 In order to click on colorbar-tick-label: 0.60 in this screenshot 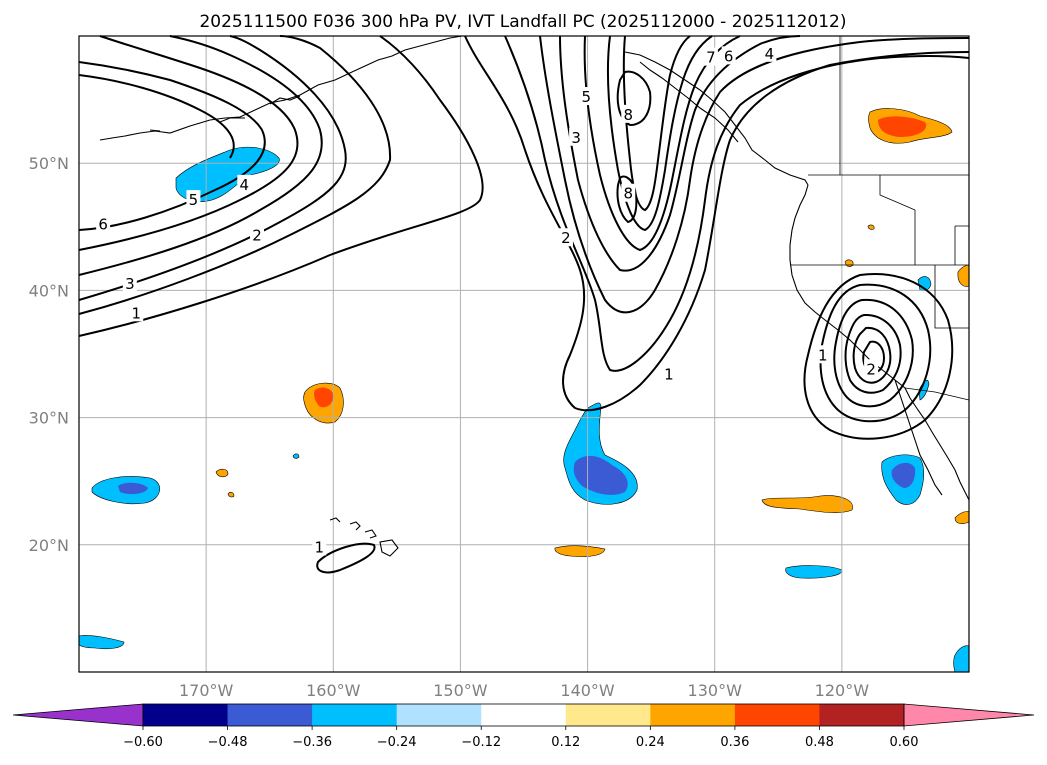, I will do `click(904, 742)`.